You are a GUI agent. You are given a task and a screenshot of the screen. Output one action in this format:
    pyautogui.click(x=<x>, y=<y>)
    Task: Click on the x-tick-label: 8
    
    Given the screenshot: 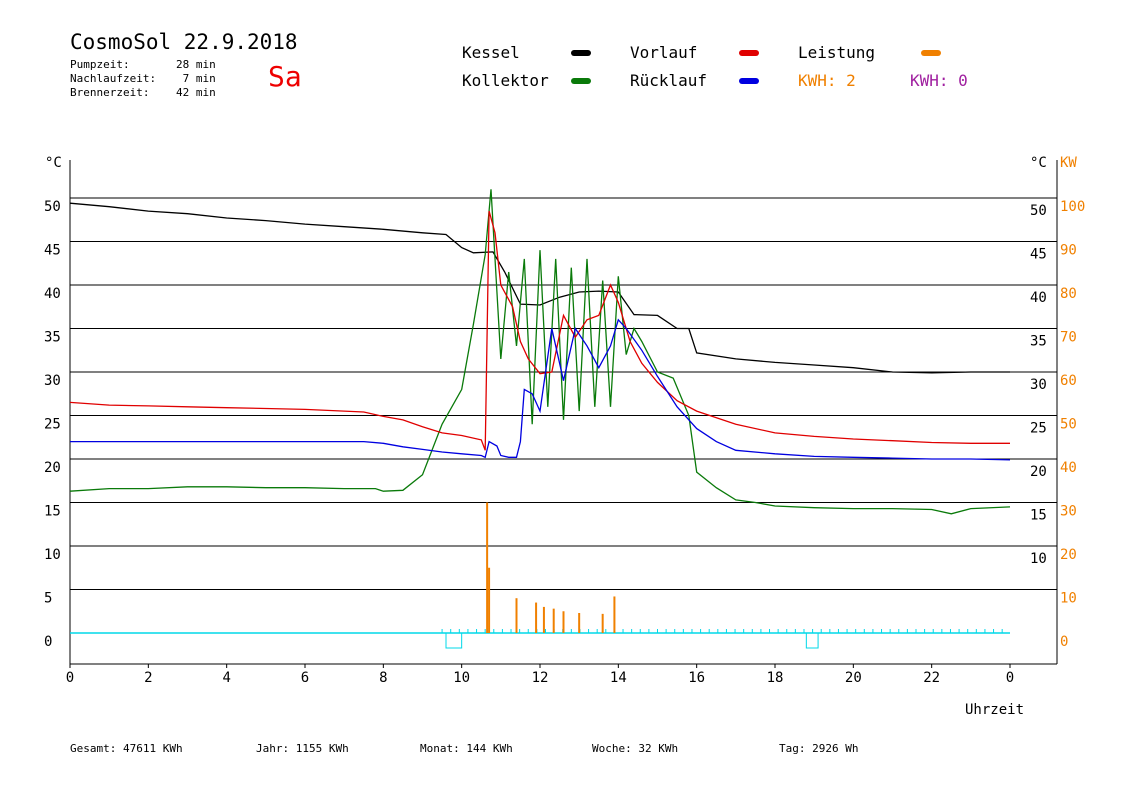 What is the action you would take?
    pyautogui.click(x=383, y=678)
    